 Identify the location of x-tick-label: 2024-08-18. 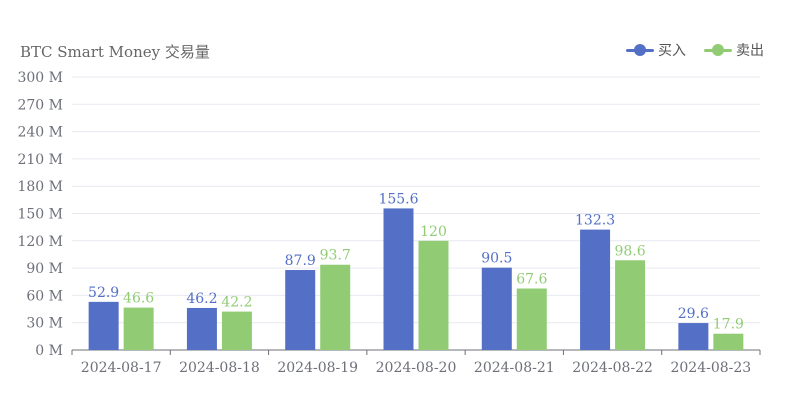
(219, 368).